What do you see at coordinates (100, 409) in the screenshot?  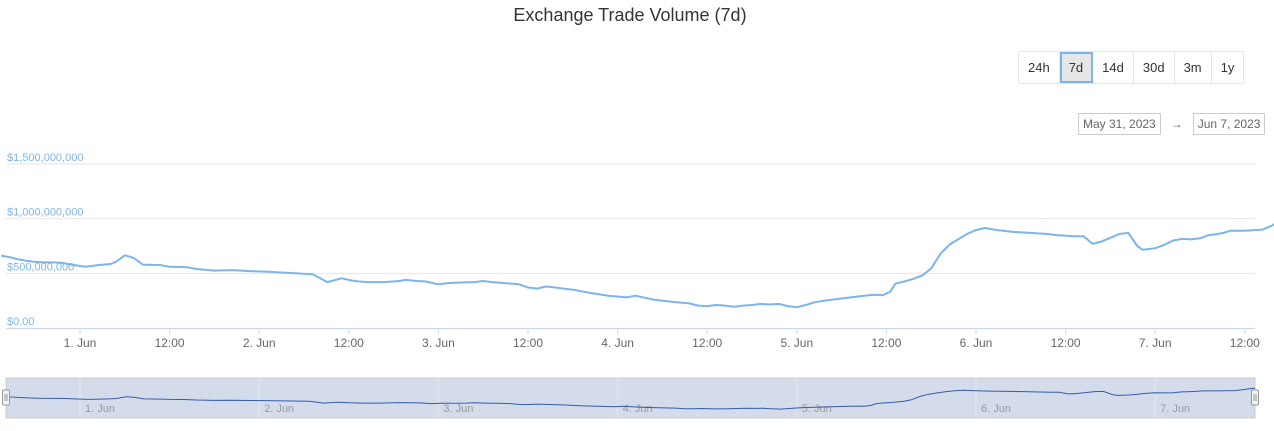 I see `navigator-tick-label: 1. Jun` at bounding box center [100, 409].